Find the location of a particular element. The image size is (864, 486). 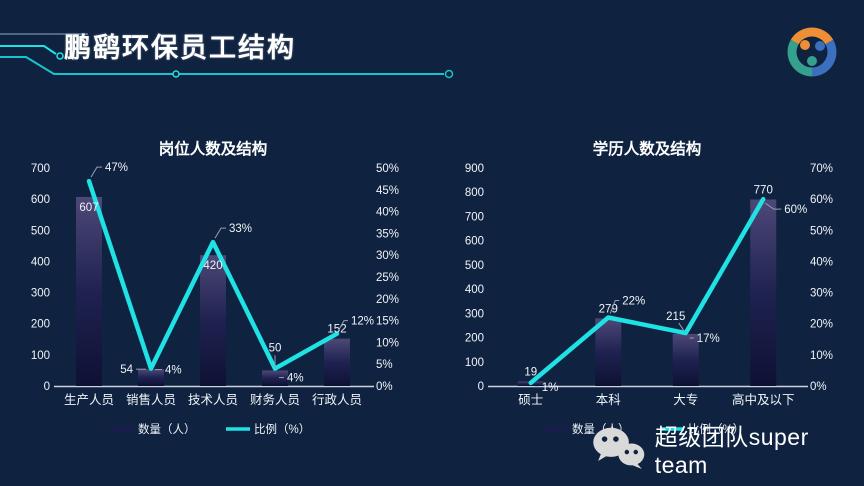

right-axis-tick: 70% is located at coordinates (821, 169).